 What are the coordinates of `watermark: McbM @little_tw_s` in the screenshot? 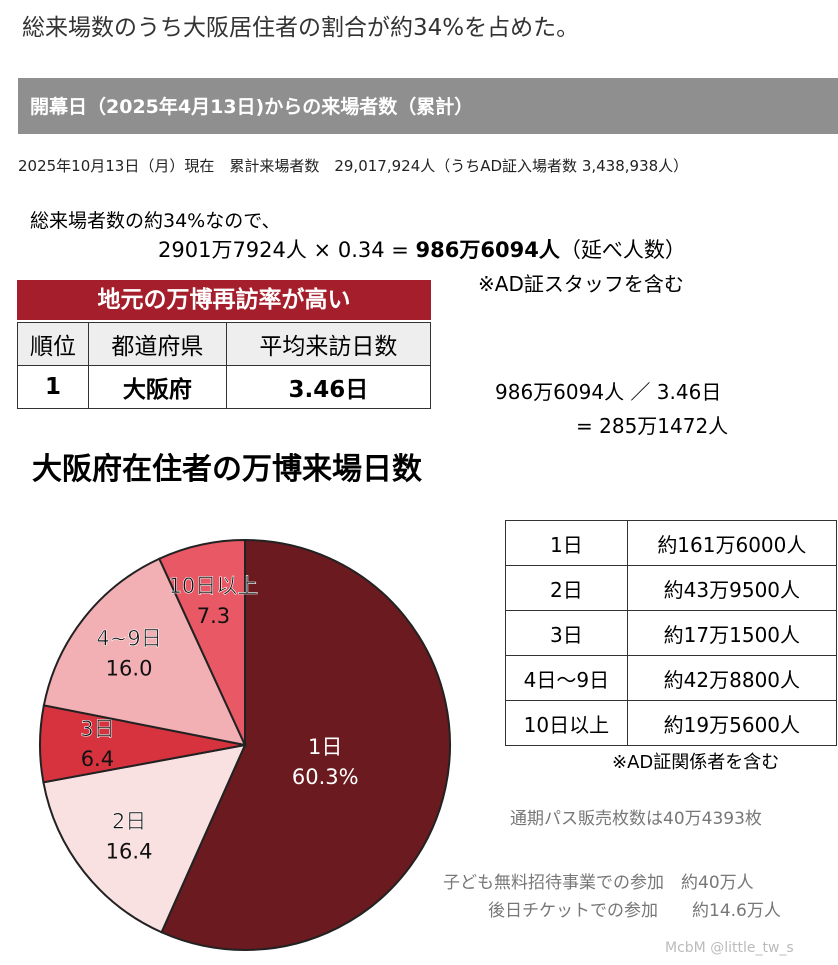 It's located at (729, 948).